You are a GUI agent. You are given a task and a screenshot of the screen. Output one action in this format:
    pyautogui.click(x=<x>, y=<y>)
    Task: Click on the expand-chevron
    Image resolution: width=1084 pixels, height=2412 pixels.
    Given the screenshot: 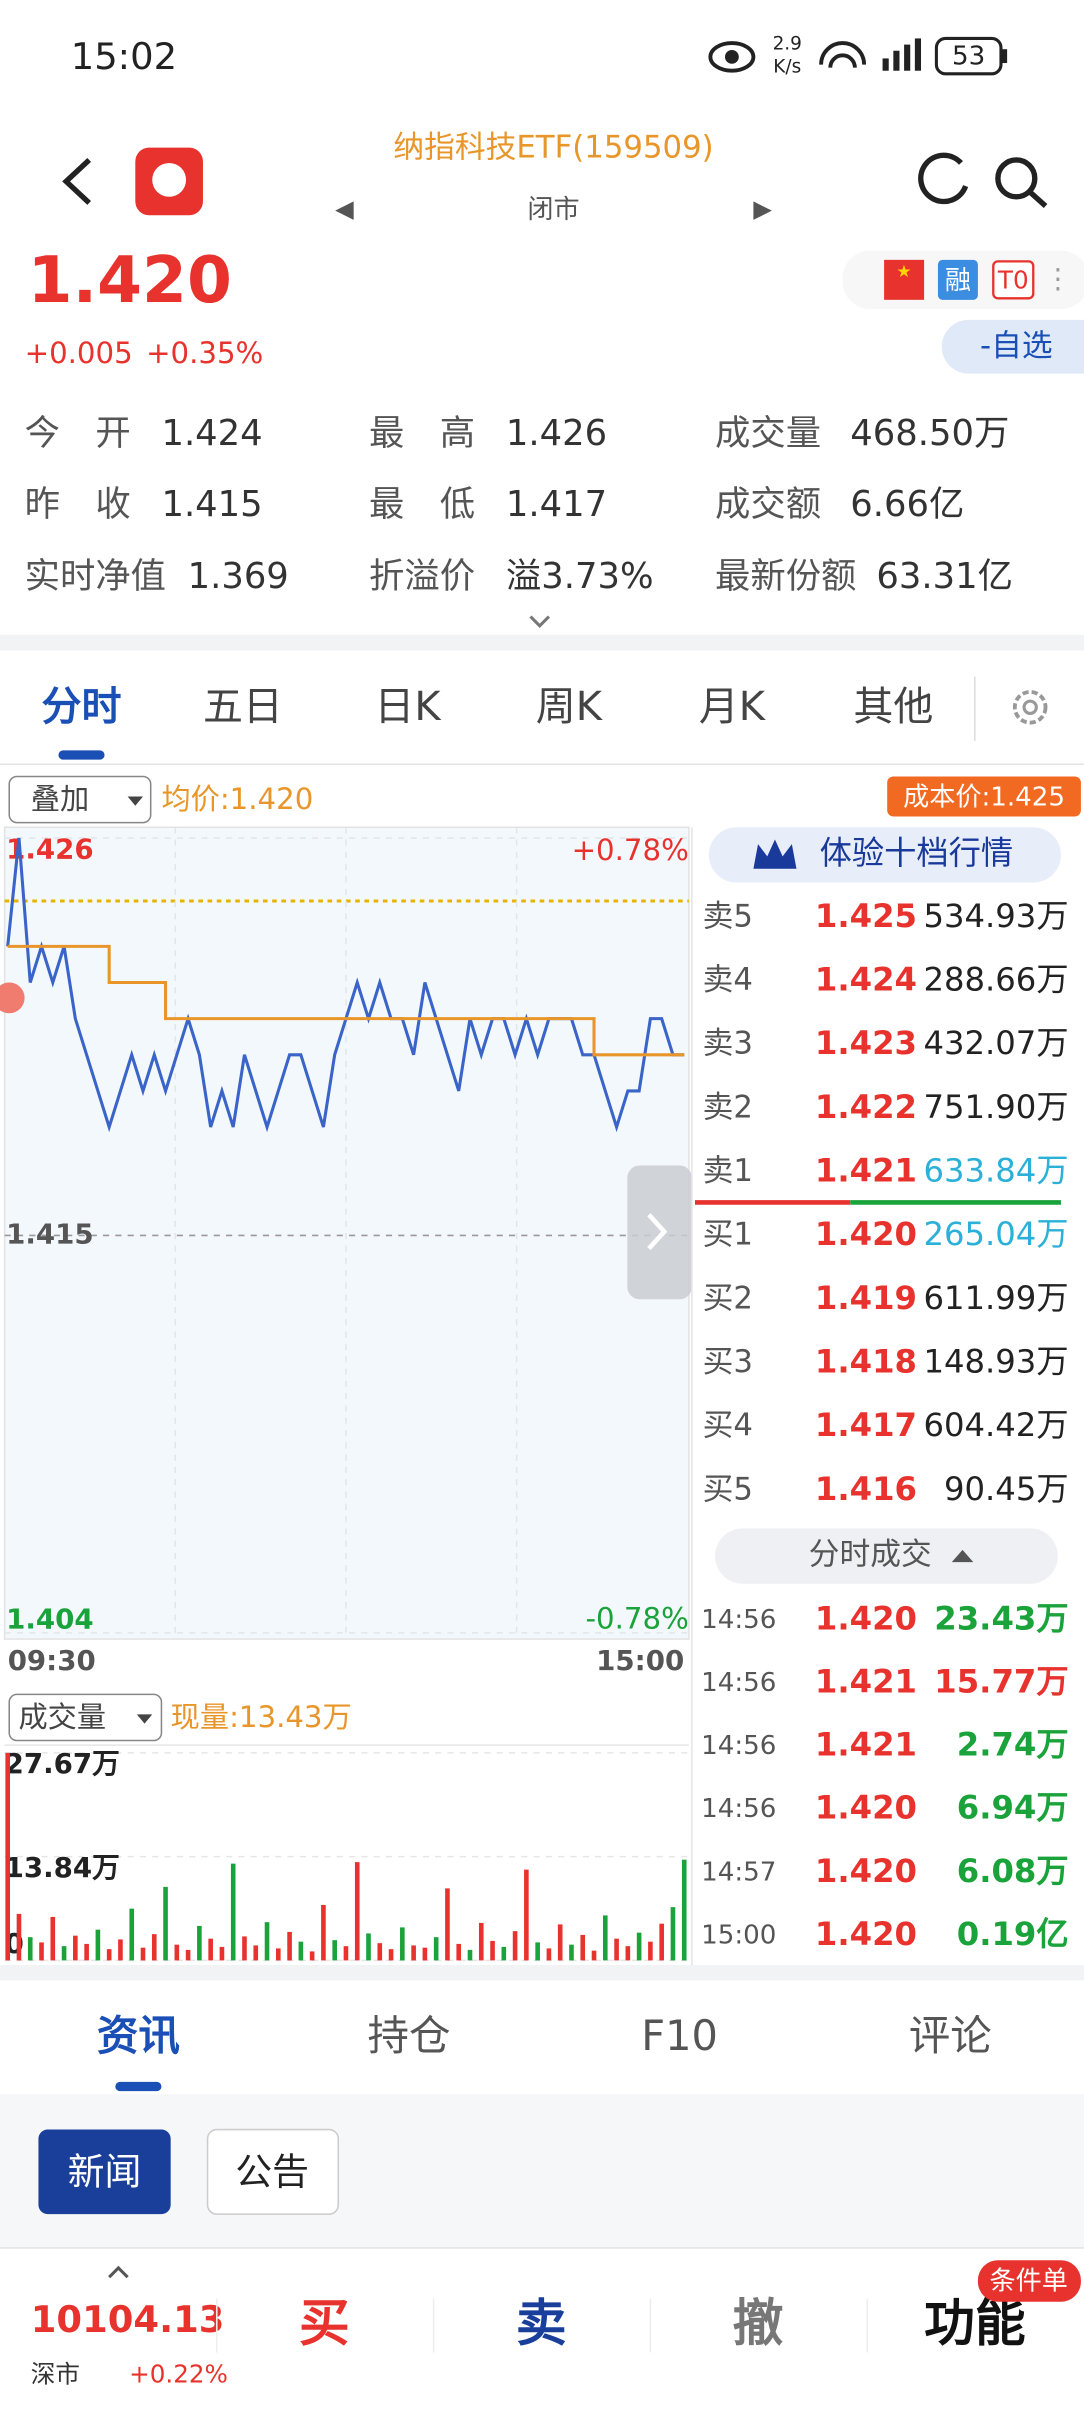 What is the action you would take?
    pyautogui.click(x=540, y=621)
    